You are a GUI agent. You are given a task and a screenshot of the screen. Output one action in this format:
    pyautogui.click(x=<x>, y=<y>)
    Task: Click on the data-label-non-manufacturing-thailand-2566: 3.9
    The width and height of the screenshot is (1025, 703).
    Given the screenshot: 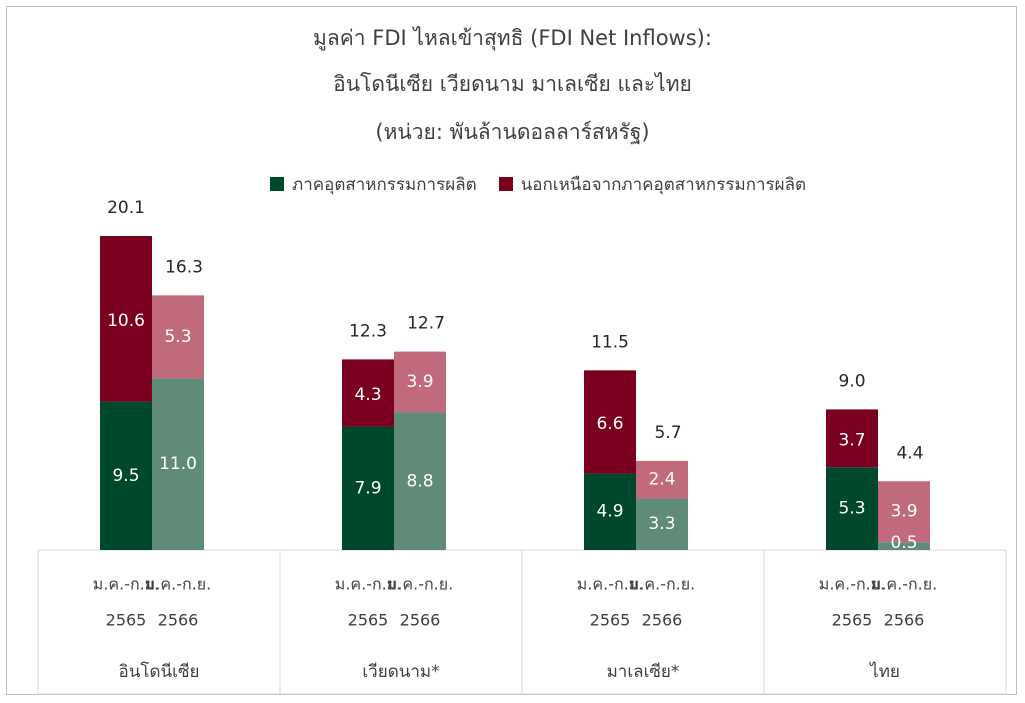 What is the action you would take?
    pyautogui.click(x=903, y=512)
    